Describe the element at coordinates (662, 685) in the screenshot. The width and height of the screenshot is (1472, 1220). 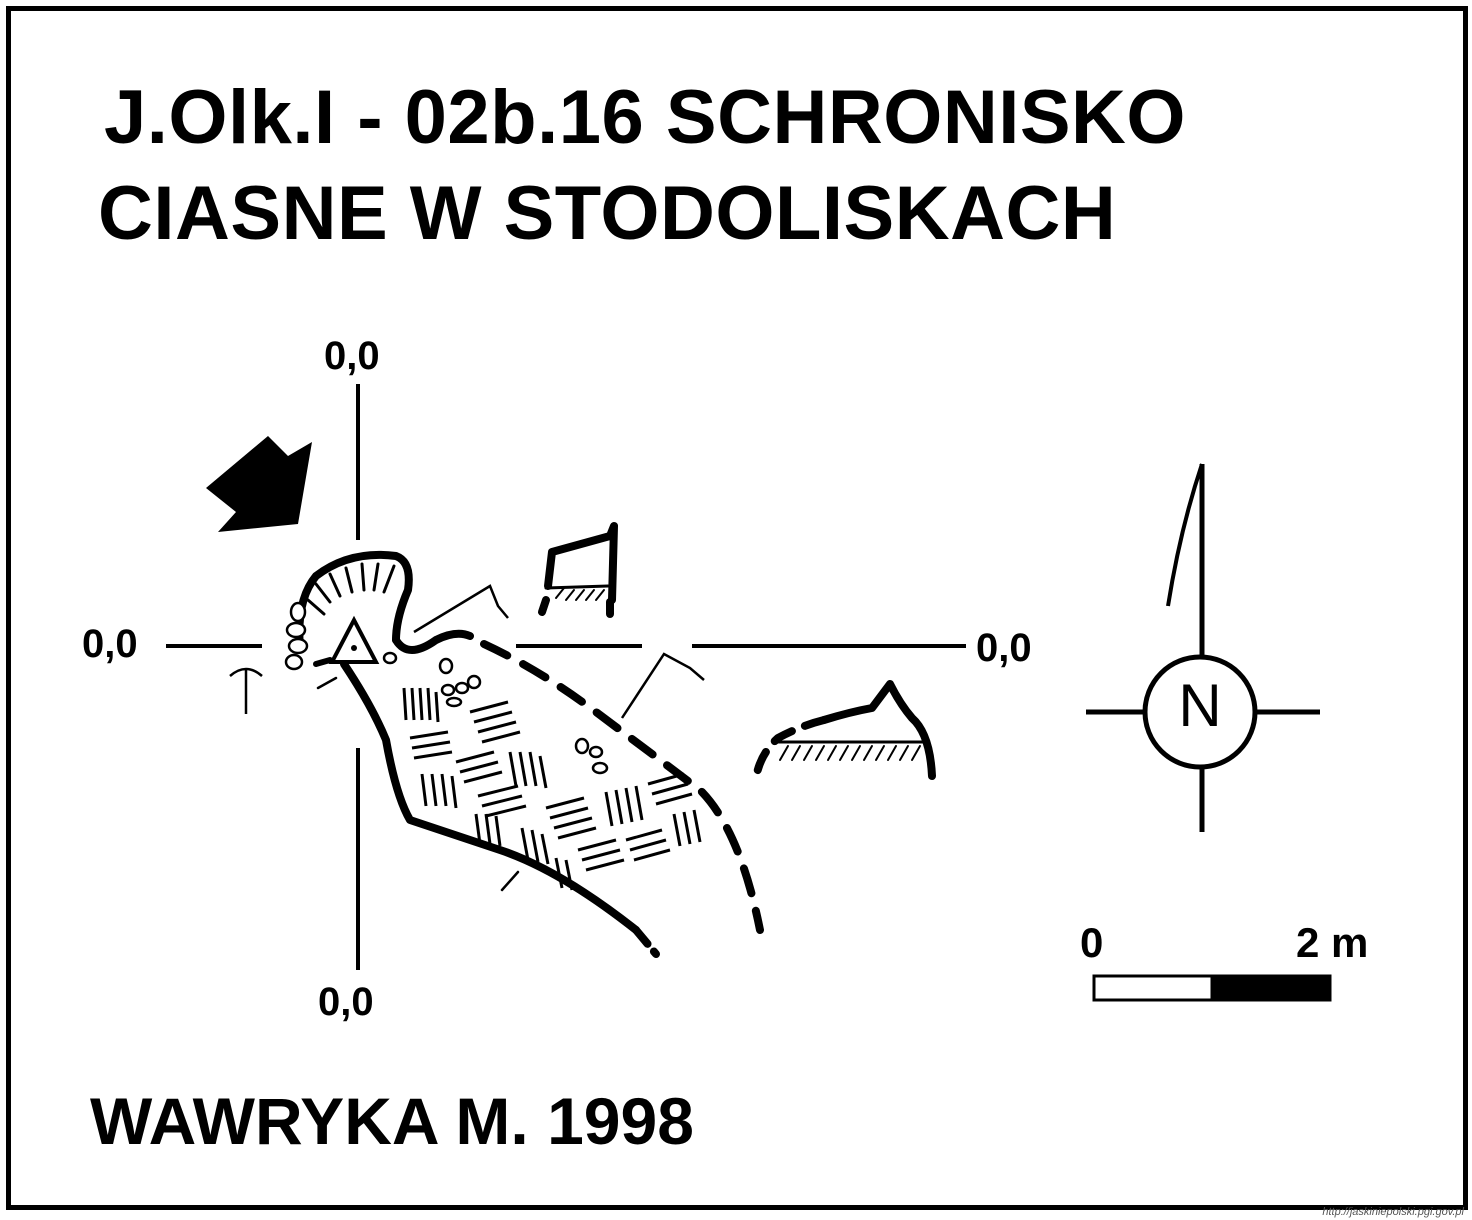
I see `leader-arrow-lower` at that location.